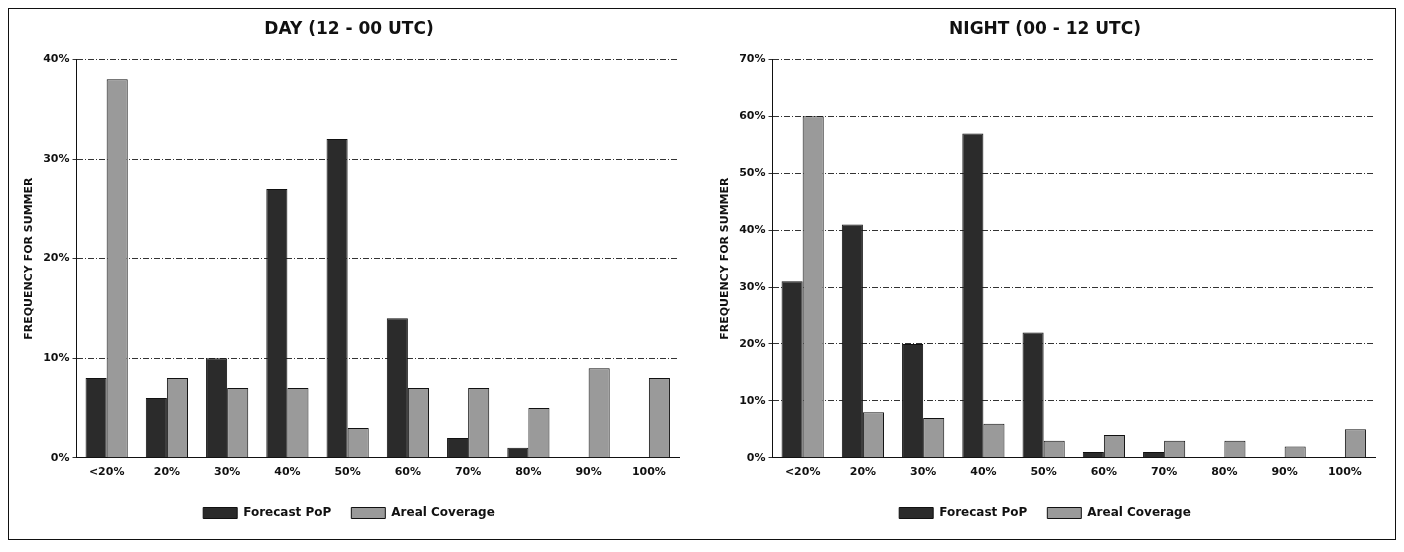  I want to click on y-tick-label: 70%, so click(752, 59).